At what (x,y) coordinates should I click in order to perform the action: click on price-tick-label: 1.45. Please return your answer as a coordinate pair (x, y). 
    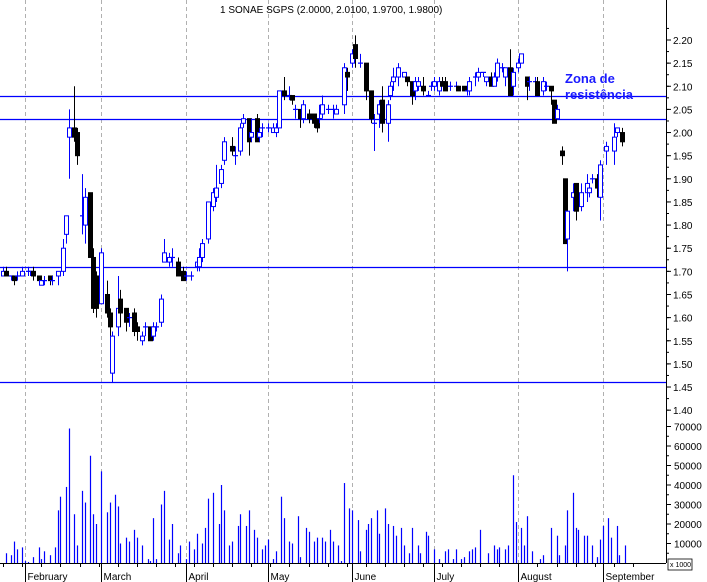
    Looking at the image, I should click on (683, 388).